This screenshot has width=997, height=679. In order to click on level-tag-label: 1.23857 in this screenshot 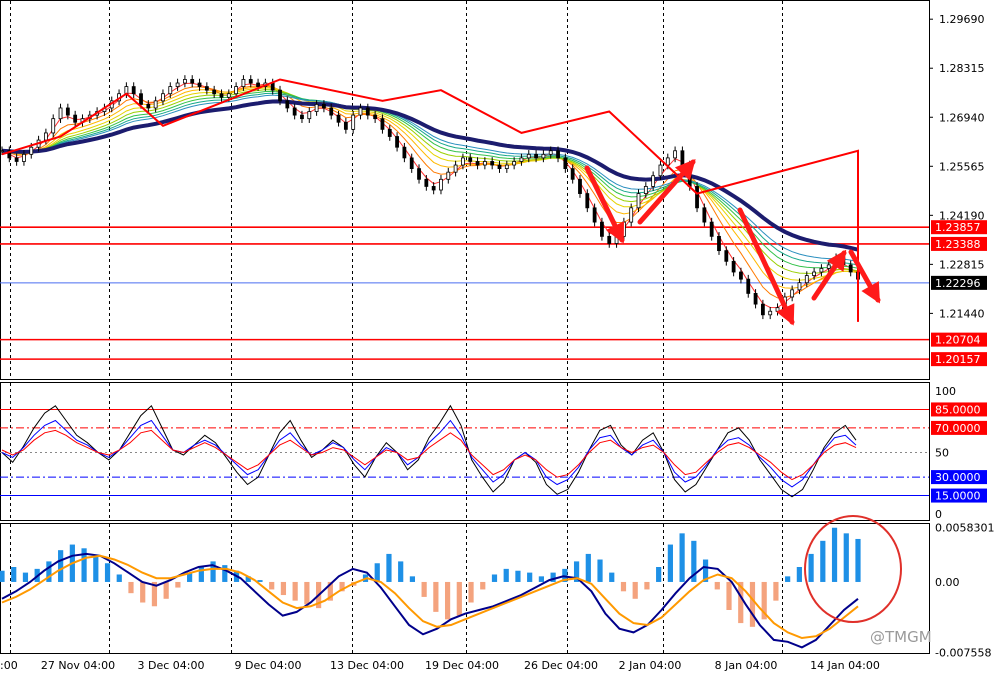, I will do `click(958, 227)`.